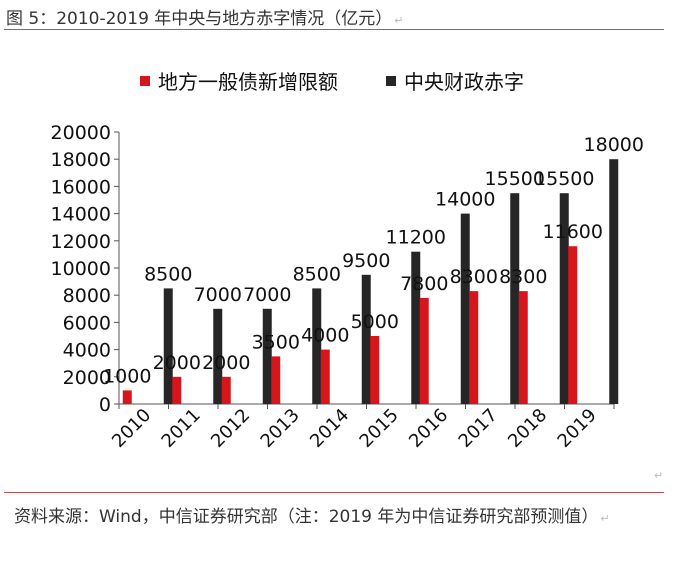  I want to click on y-tick-label: 4000, so click(87, 351).